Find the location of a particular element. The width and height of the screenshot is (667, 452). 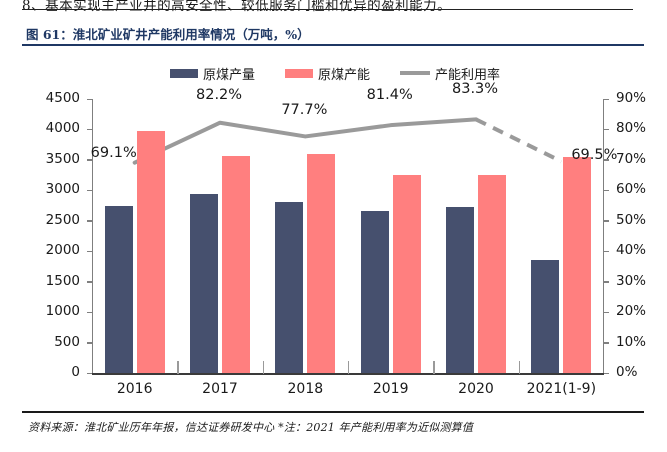

bar-capacity-2020 is located at coordinates (492, 274).